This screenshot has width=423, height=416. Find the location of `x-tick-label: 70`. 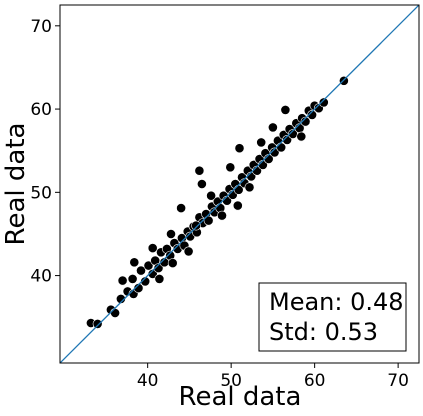

x-tick-label: 70 is located at coordinates (398, 381).